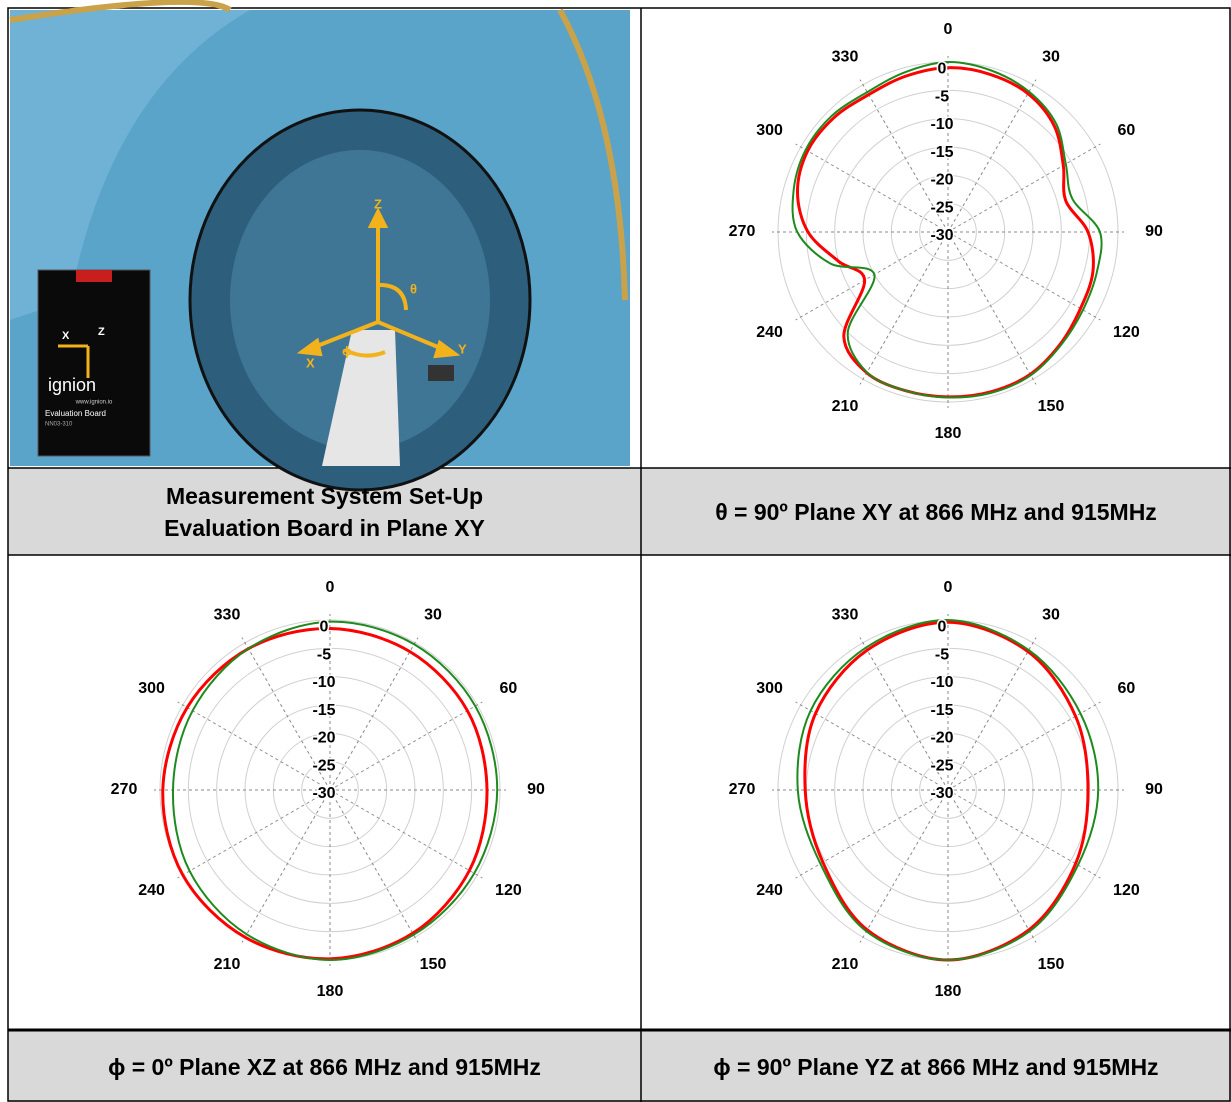 The height and width of the screenshot is (1102, 1231). I want to click on chart-title: θ = 90º Plane XY at 866 MHz and 915MHz, so click(936, 511).